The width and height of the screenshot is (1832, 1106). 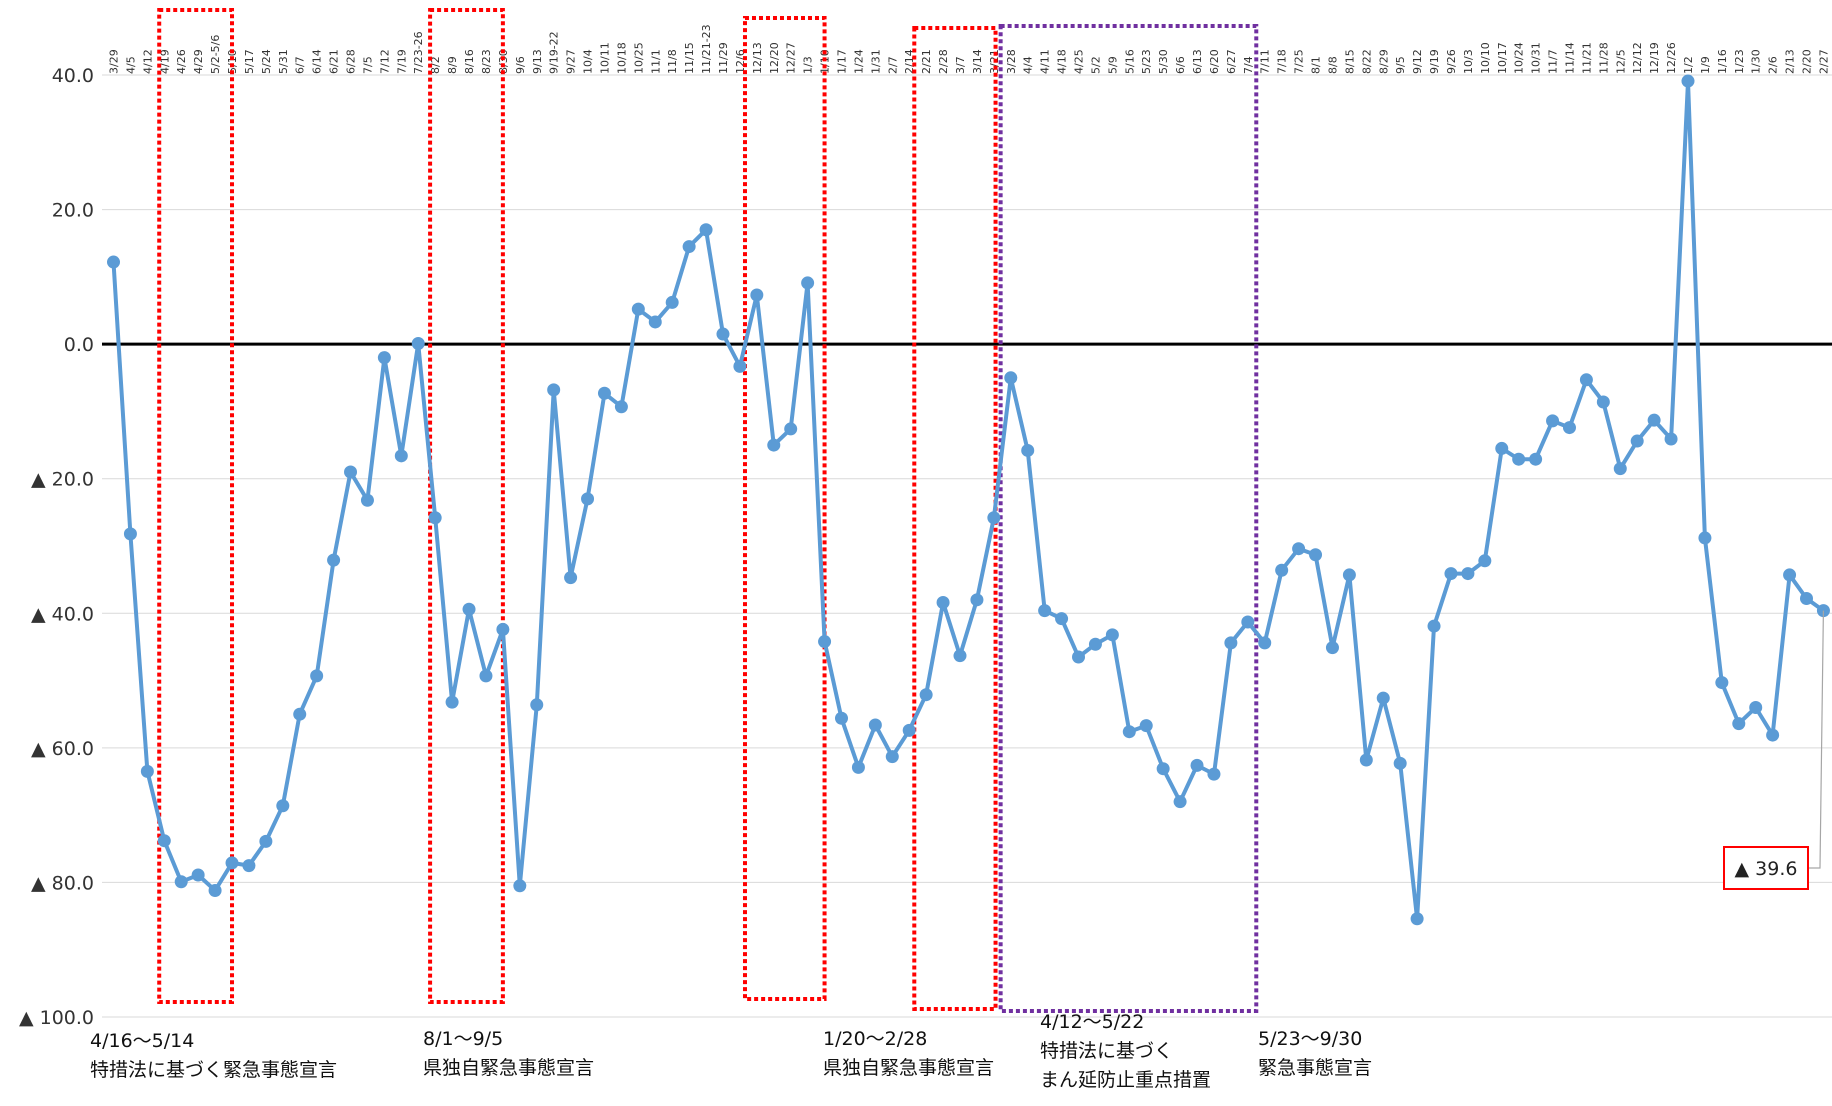 I want to click on x-tick-label: 1/30, so click(x=1756, y=61).